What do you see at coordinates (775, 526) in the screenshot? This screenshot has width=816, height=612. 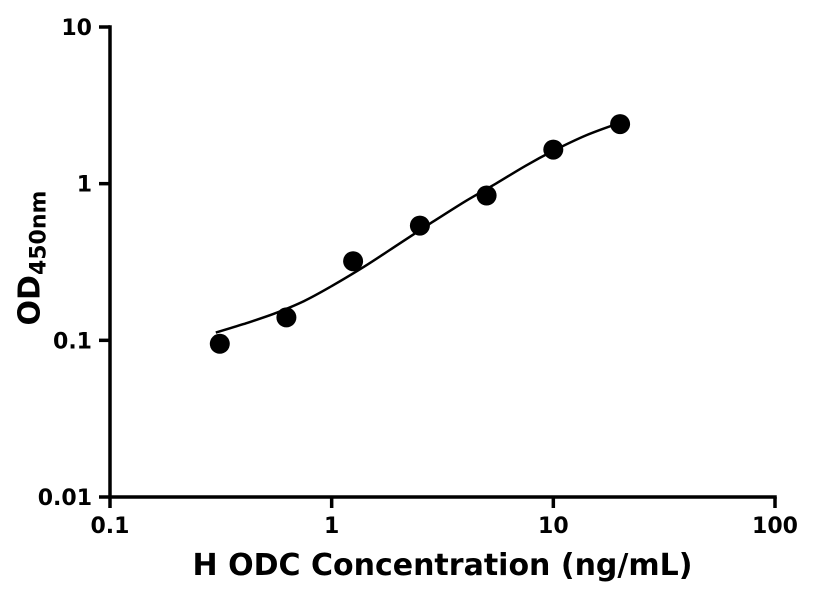 I see `x-tick-label: 100` at bounding box center [775, 526].